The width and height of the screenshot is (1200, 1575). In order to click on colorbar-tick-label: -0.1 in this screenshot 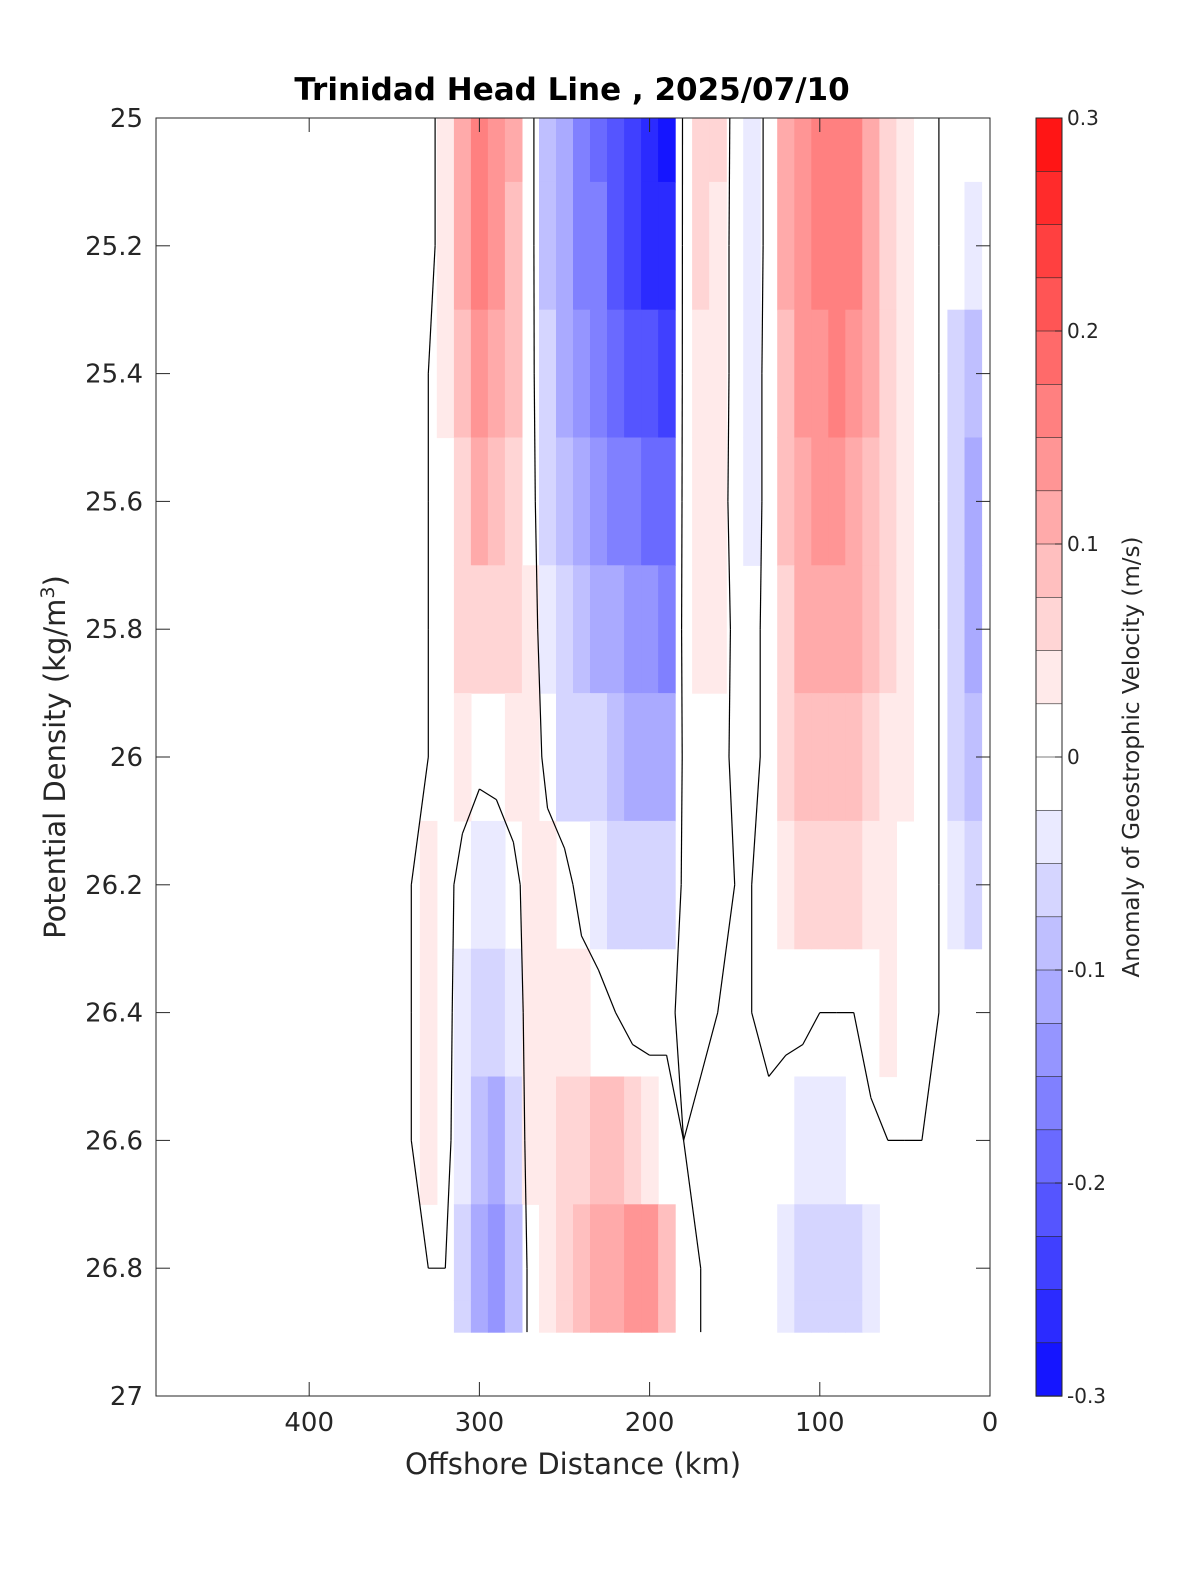, I will do `click(1086, 970)`.